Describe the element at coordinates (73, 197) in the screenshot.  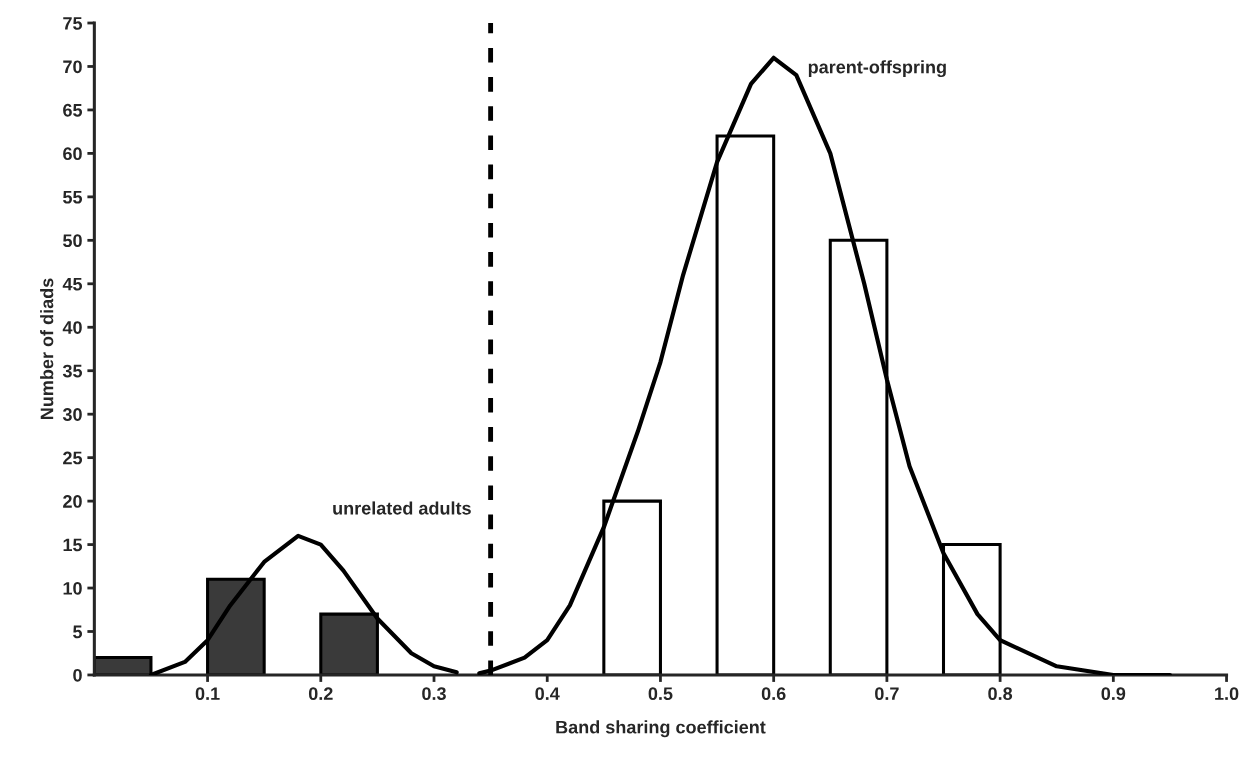
I see `y-tick-label: 55` at that location.